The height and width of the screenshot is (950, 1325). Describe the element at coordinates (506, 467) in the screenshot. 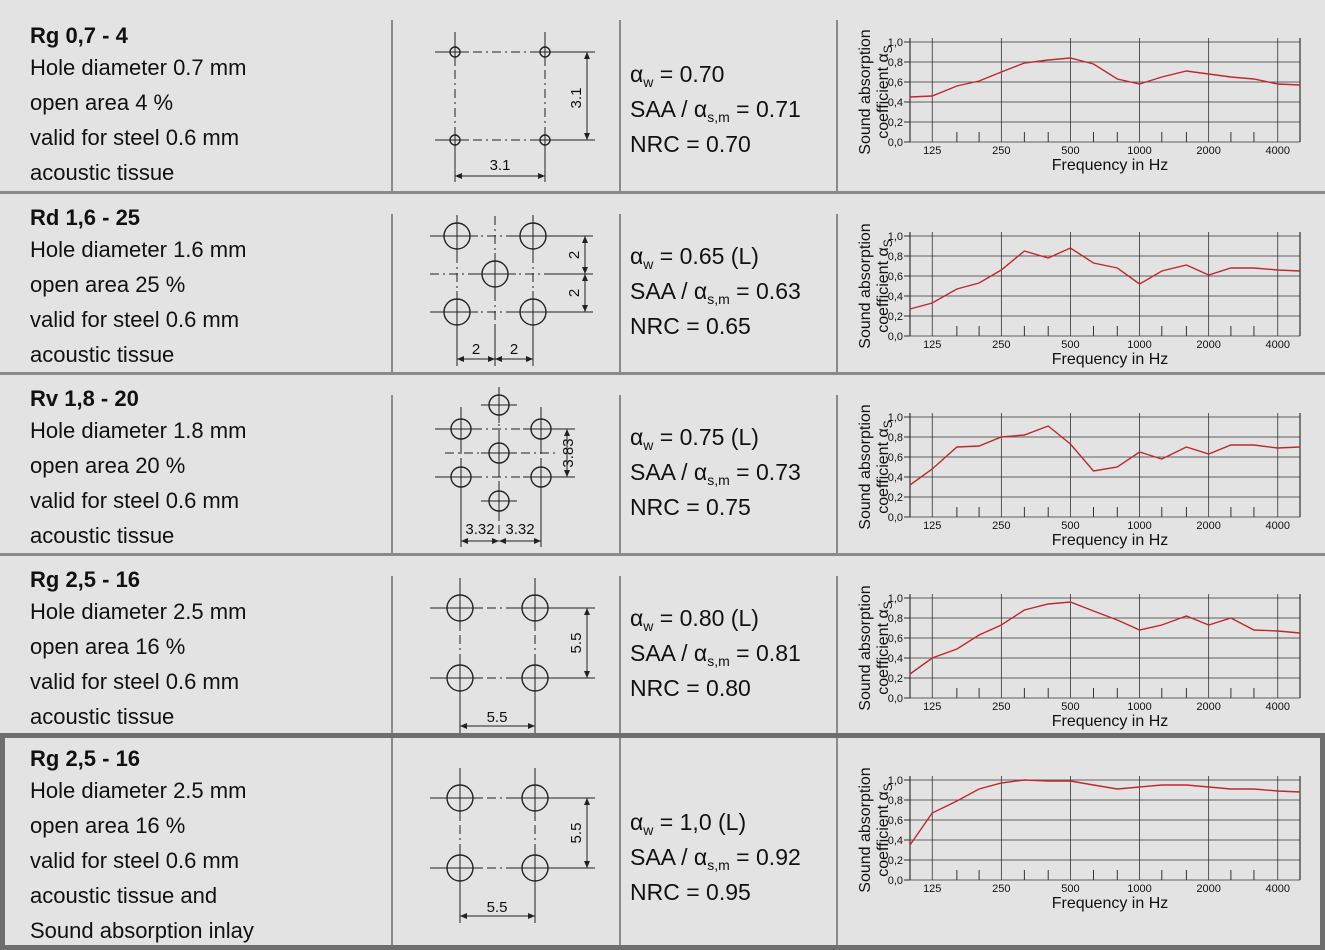

I see `pattern-svg: 3.83 3.32 3.32` at that location.